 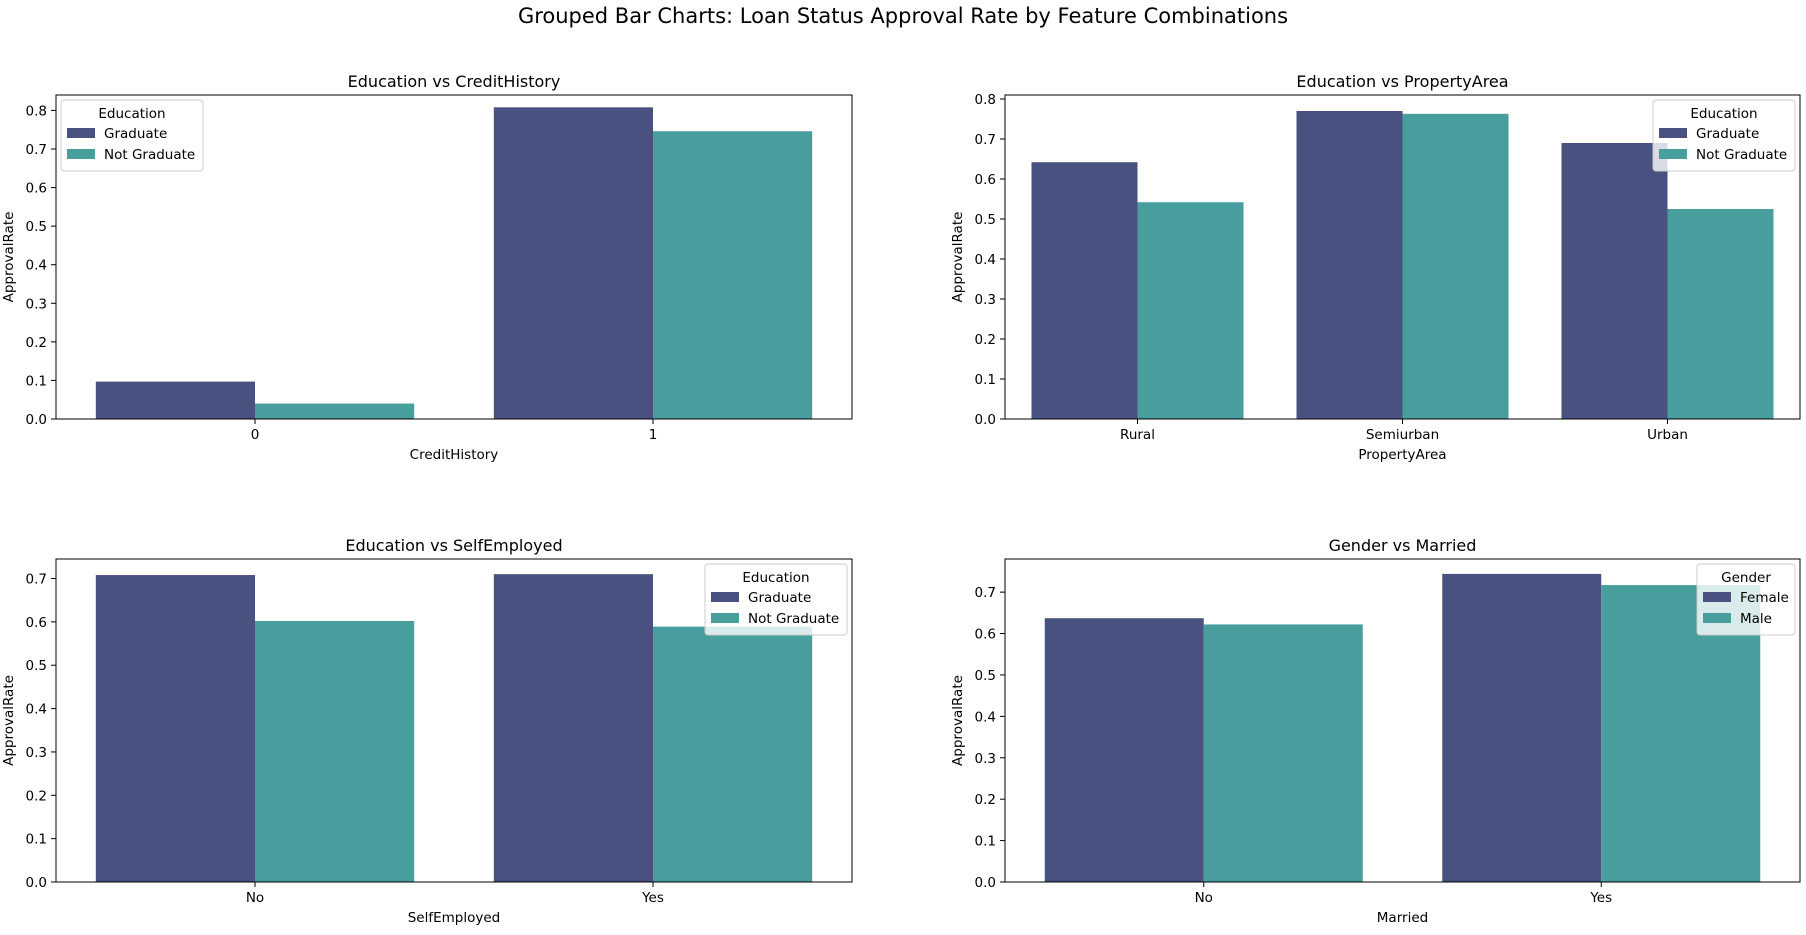 What do you see at coordinates (1402, 455) in the screenshot?
I see `x-axis-label: PropertyArea` at bounding box center [1402, 455].